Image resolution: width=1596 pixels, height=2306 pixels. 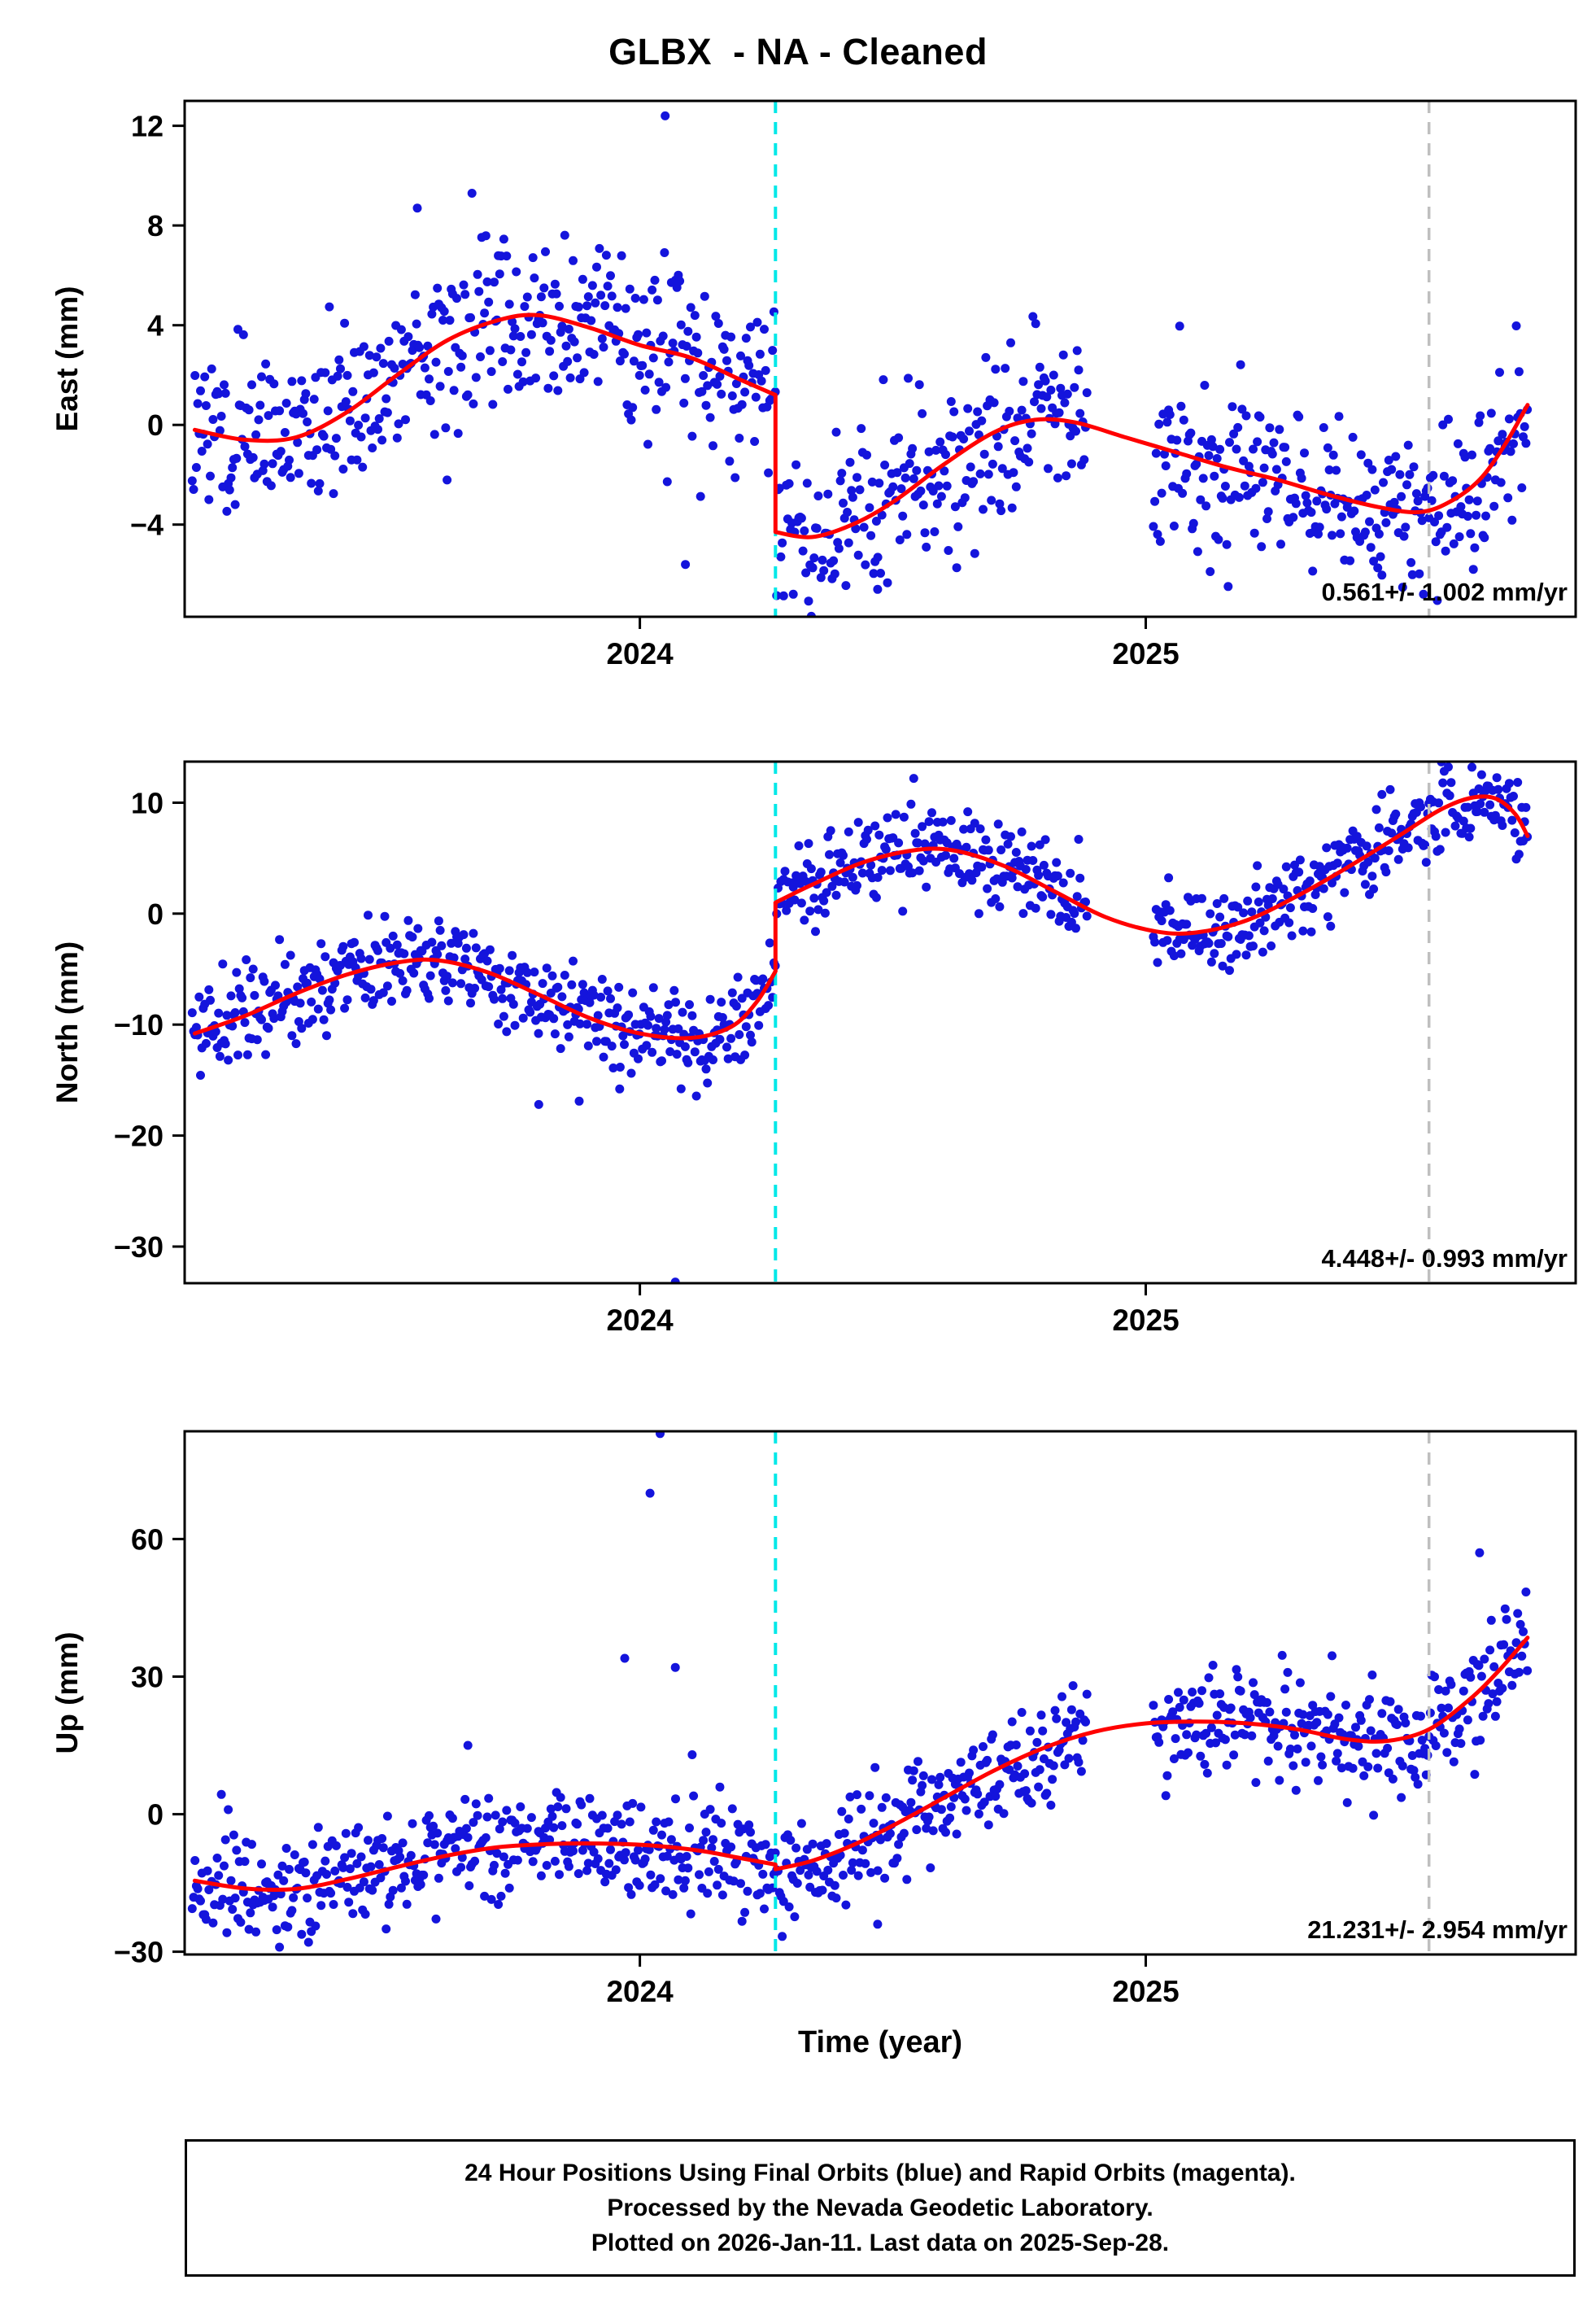 What do you see at coordinates (147, 525) in the screenshot?
I see `y-tick-label: −4` at bounding box center [147, 525].